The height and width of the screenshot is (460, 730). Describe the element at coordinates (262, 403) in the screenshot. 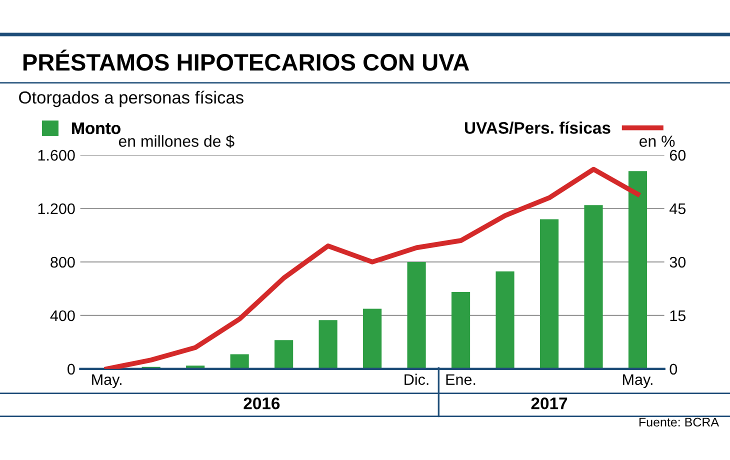

I see `text: 2016` at that location.